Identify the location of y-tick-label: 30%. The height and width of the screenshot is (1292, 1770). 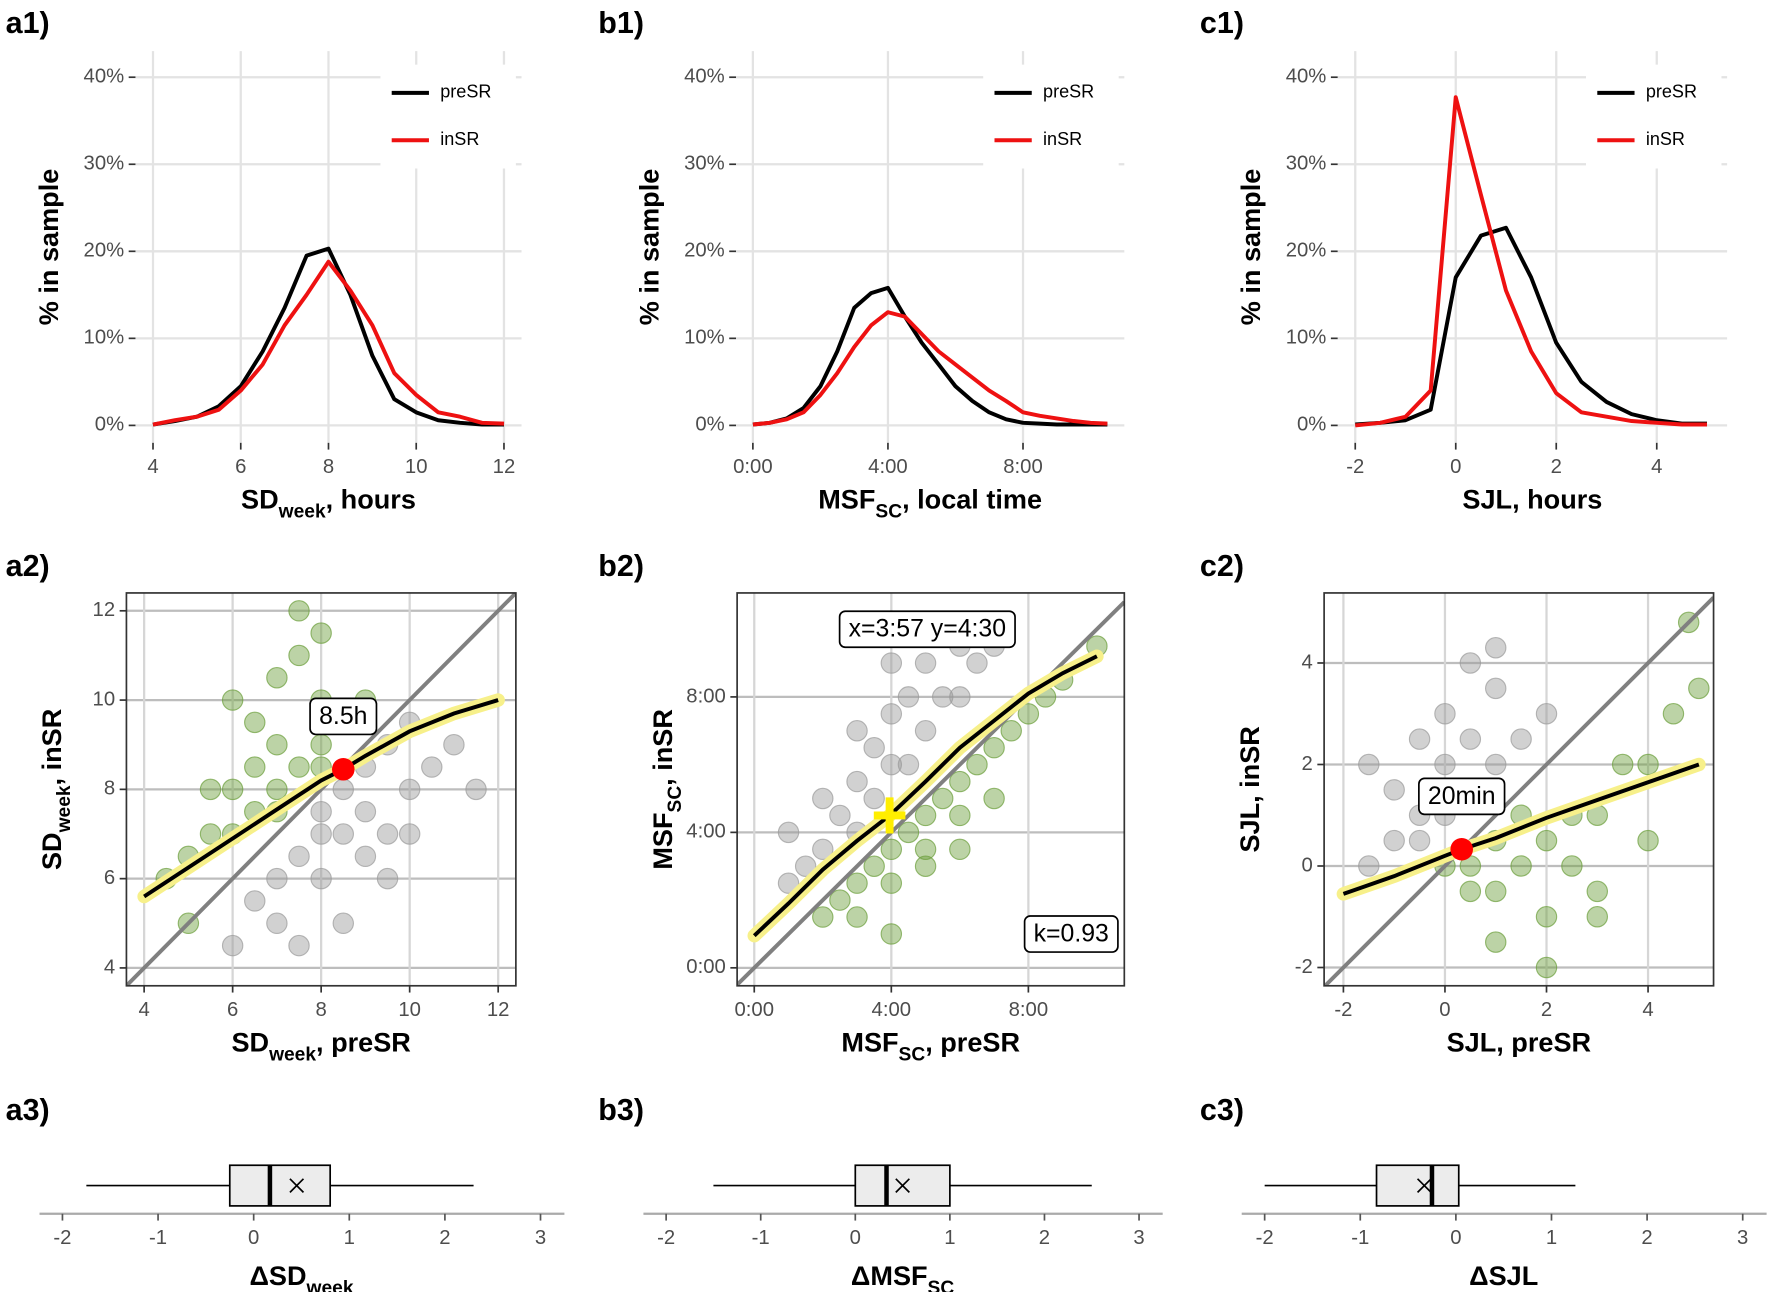
(704, 164).